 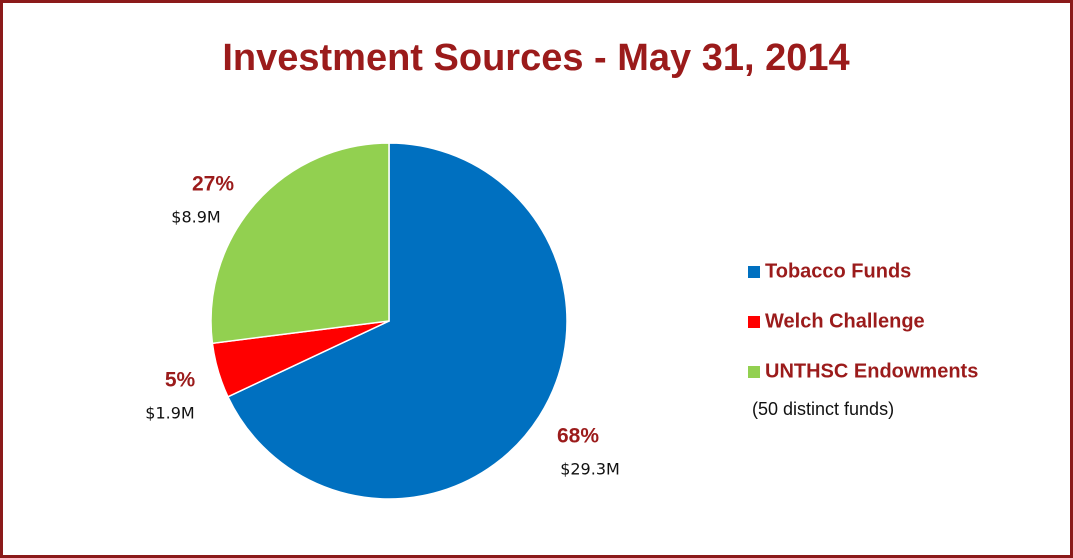 I want to click on amount-label: $1.9M, so click(x=169, y=413).